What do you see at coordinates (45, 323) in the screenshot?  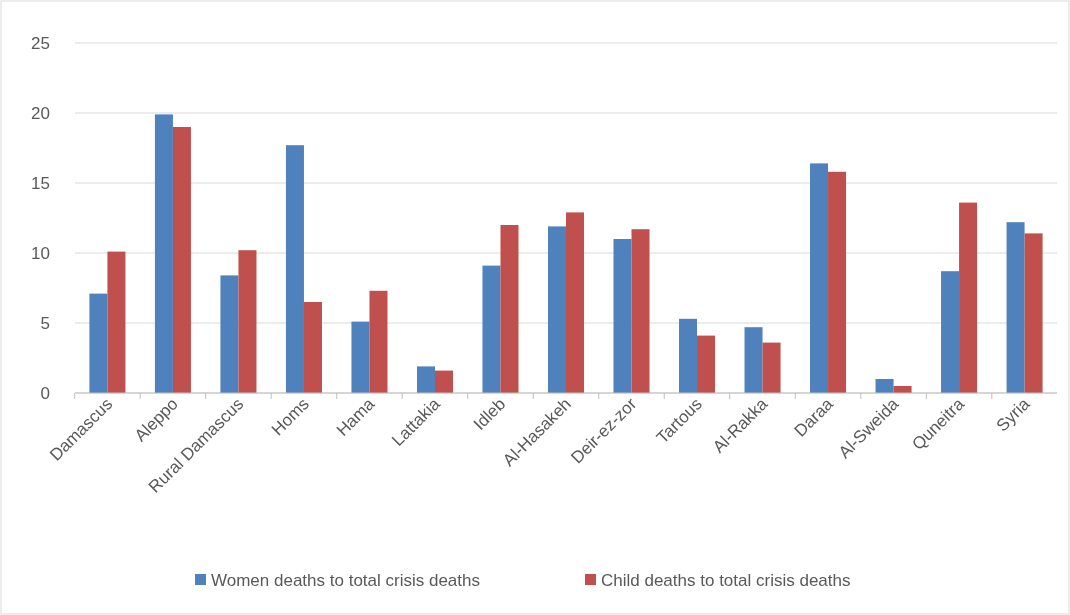 I see `y-tick-label: 5` at bounding box center [45, 323].